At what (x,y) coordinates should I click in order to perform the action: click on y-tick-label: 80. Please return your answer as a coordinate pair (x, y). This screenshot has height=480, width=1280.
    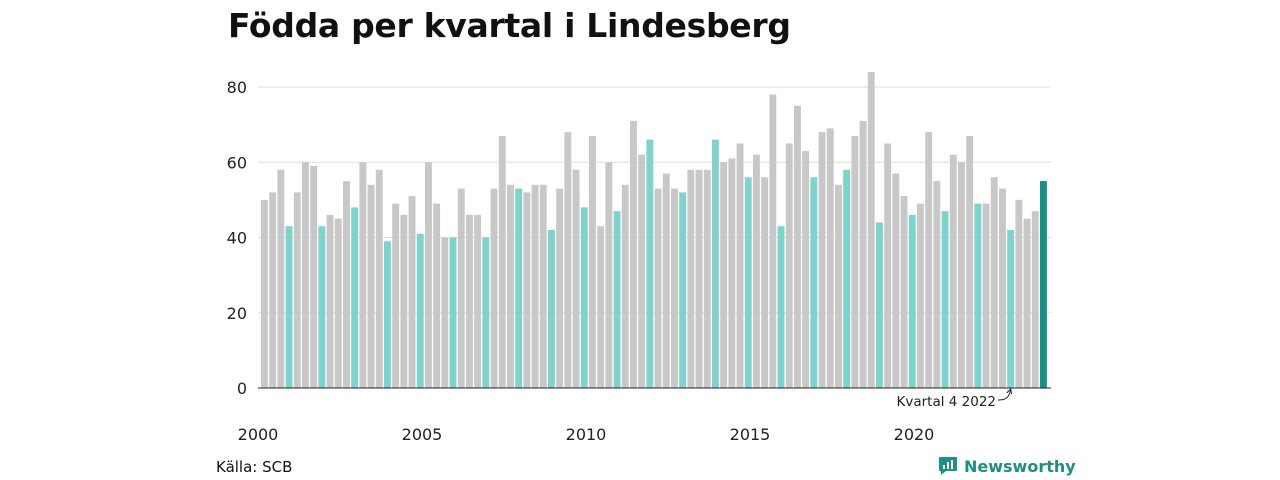
    Looking at the image, I should click on (237, 87).